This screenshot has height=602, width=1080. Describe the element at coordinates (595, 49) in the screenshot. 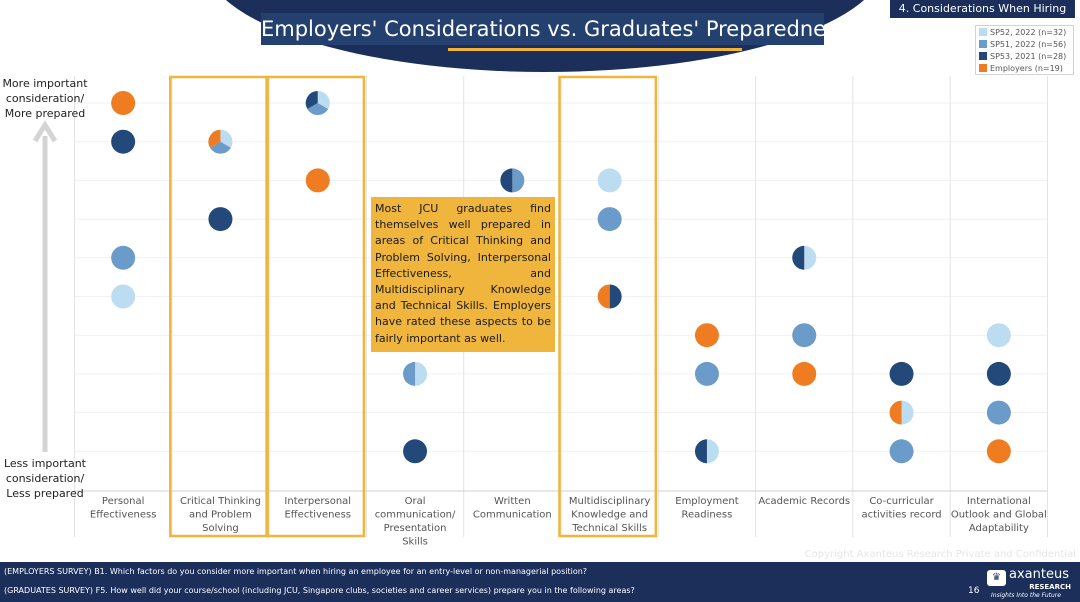

I see `title-underline` at that location.